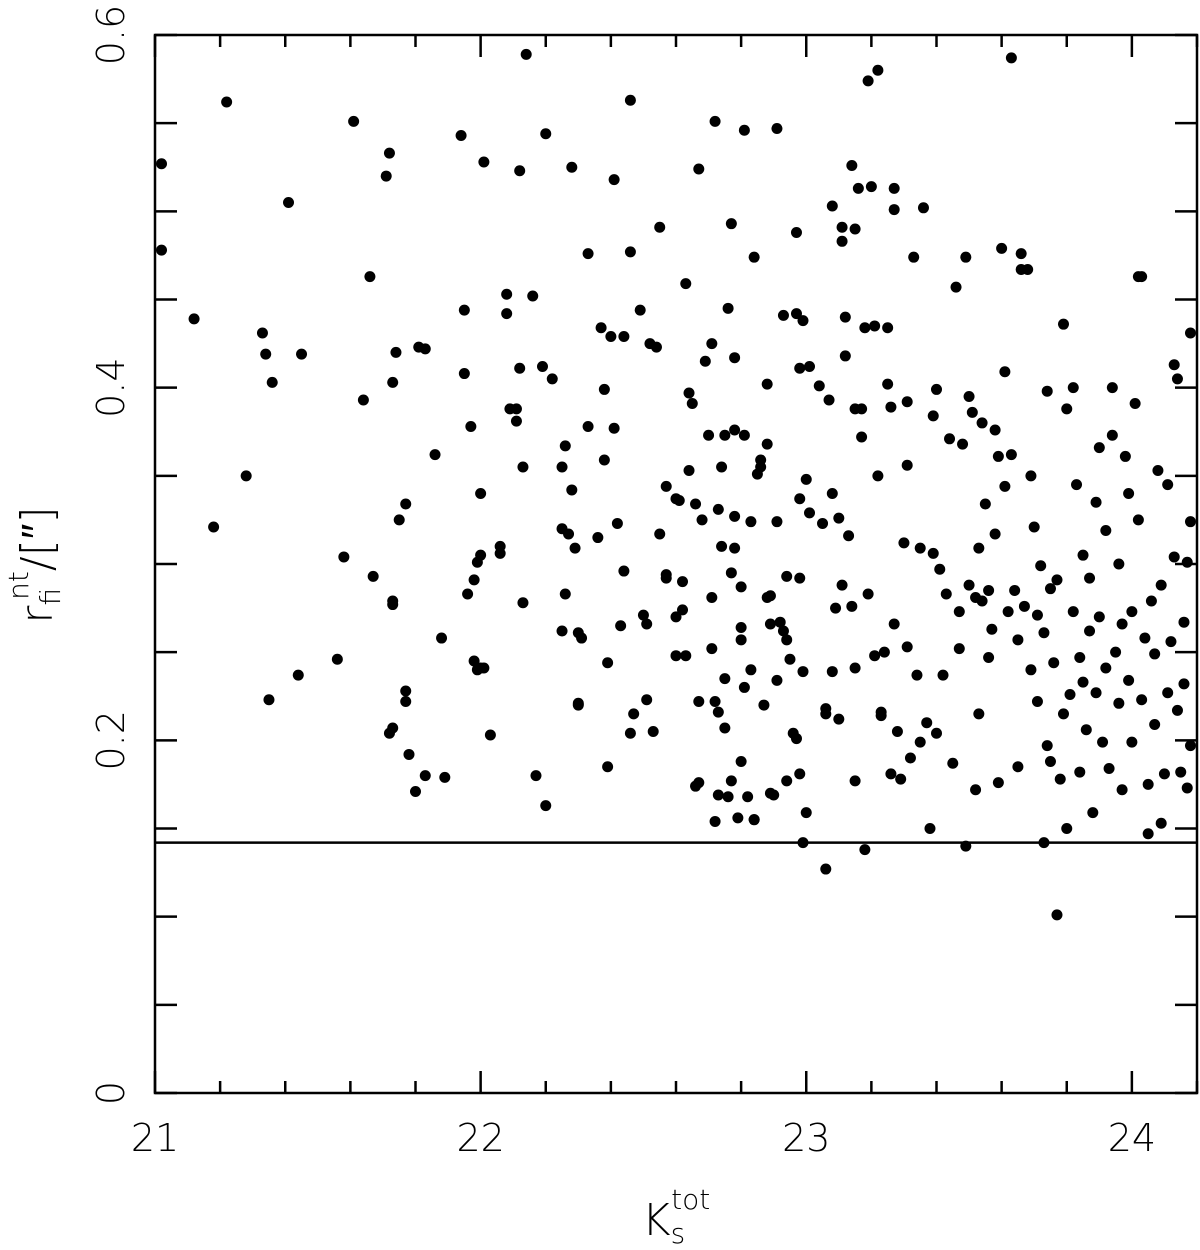 This screenshot has width=1200, height=1250. What do you see at coordinates (111, 740) in the screenshot?
I see `y-tick-label: 0.2` at bounding box center [111, 740].